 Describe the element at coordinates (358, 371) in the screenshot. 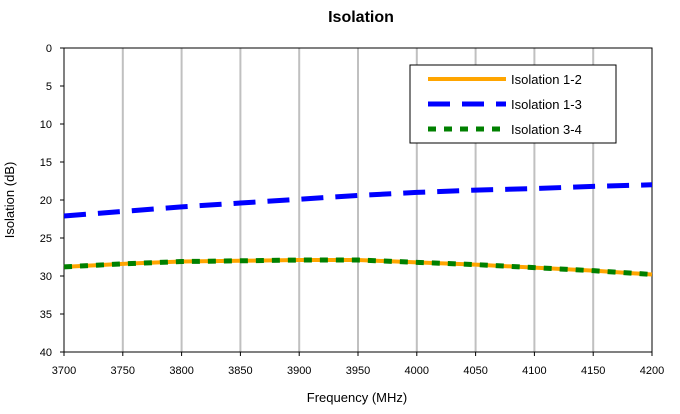

I see `x-tick-label: 3950` at that location.